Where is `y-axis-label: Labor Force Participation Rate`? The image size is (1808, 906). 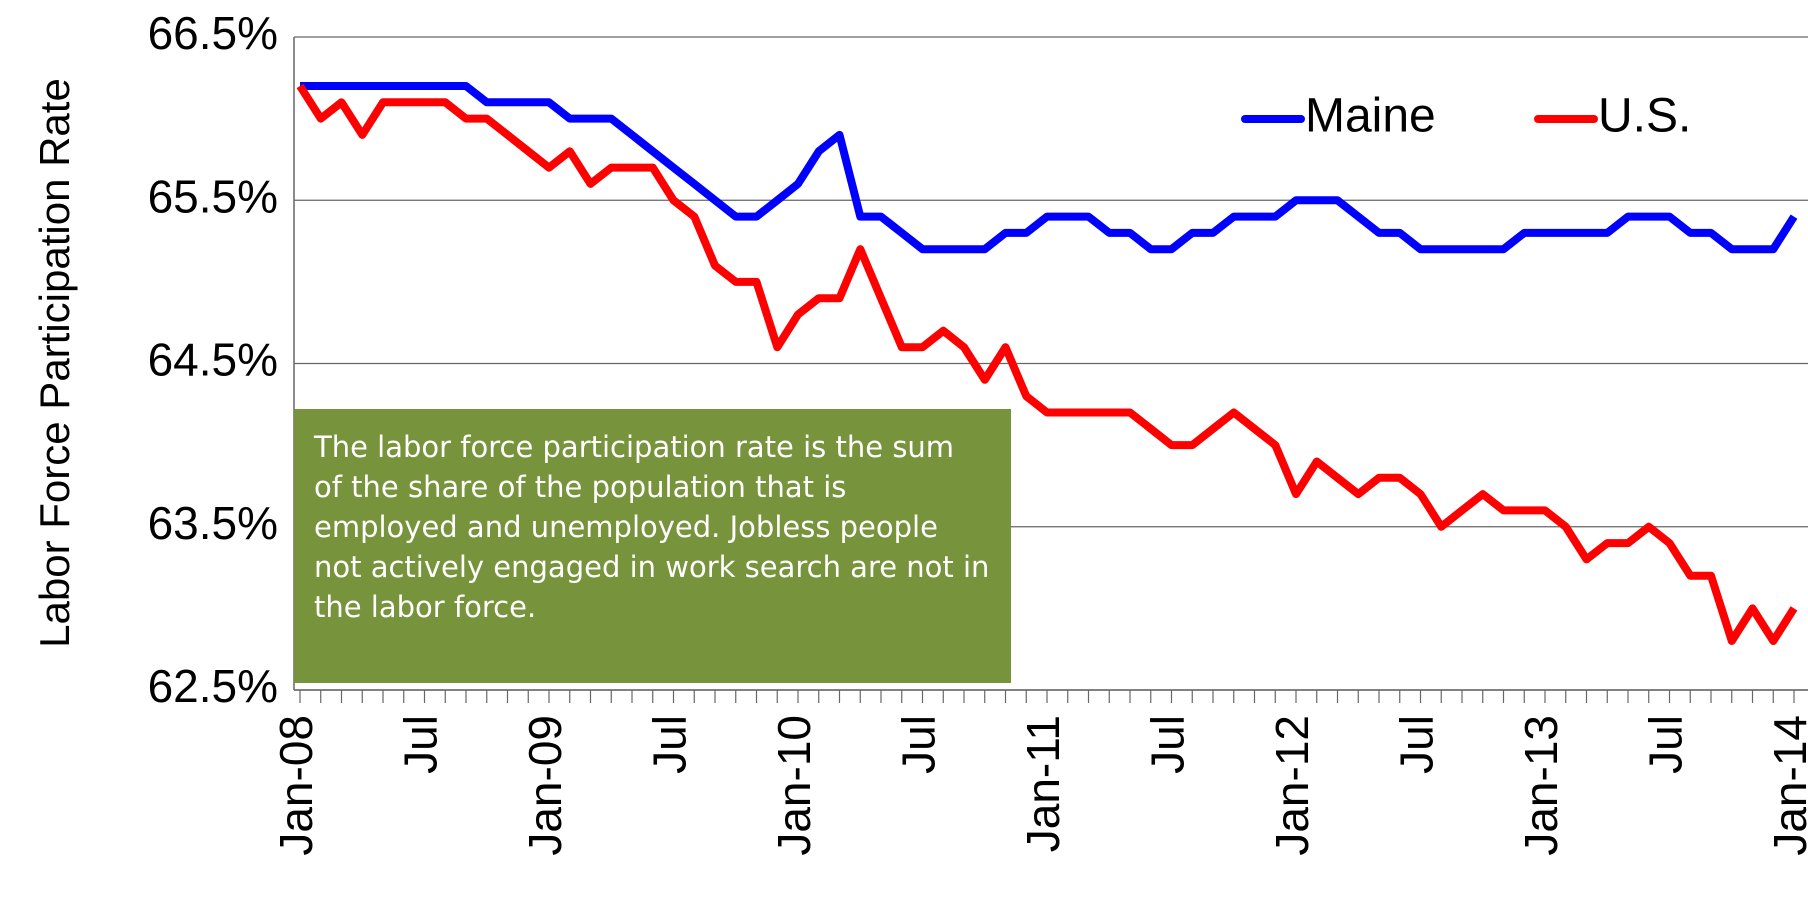 y-axis-label: Labor Force Participation Rate is located at coordinates (54, 363).